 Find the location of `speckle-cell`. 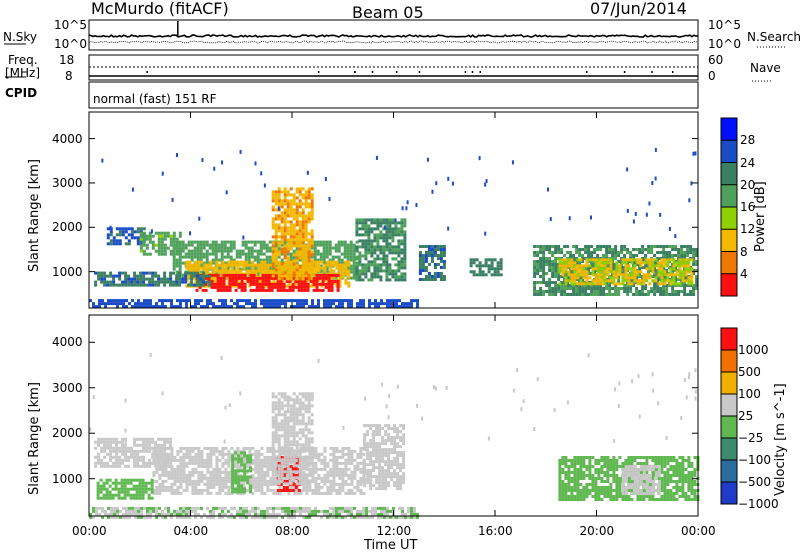

speckle-cell is located at coordinates (590, 217).